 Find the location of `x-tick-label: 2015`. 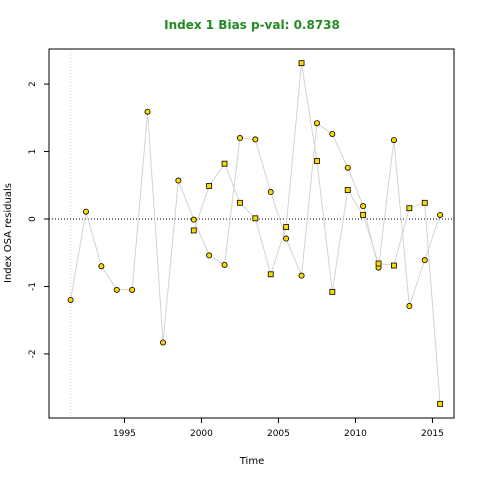

x-tick-label: 2015 is located at coordinates (432, 434).